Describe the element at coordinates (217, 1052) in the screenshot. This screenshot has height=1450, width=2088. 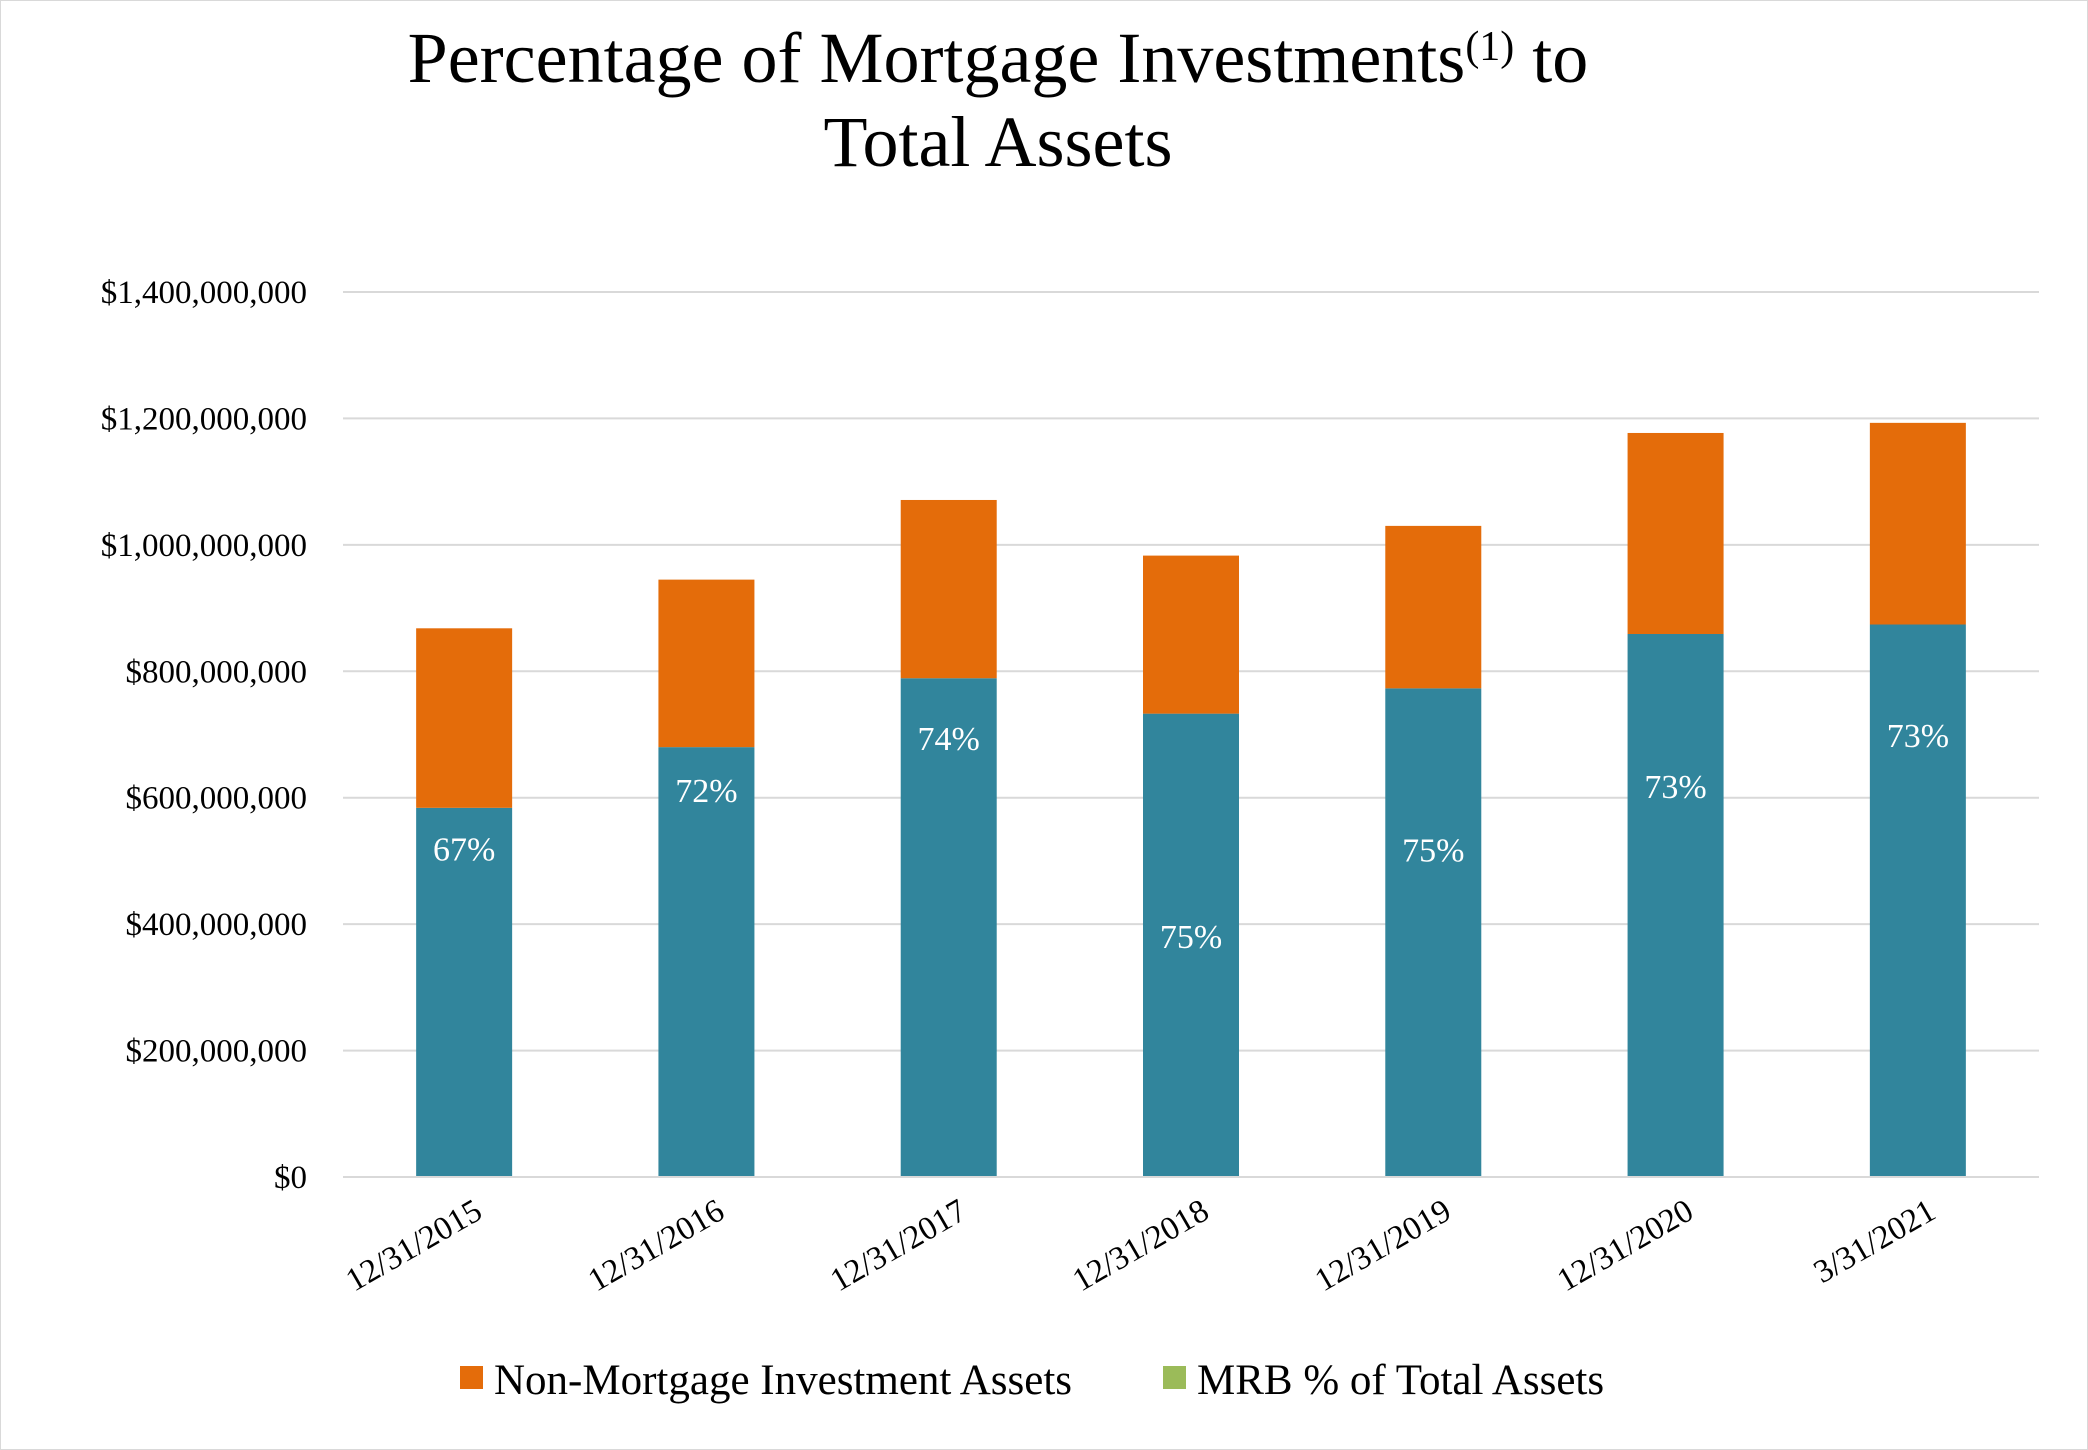
I see `y-tick-label: $200,000,000` at that location.